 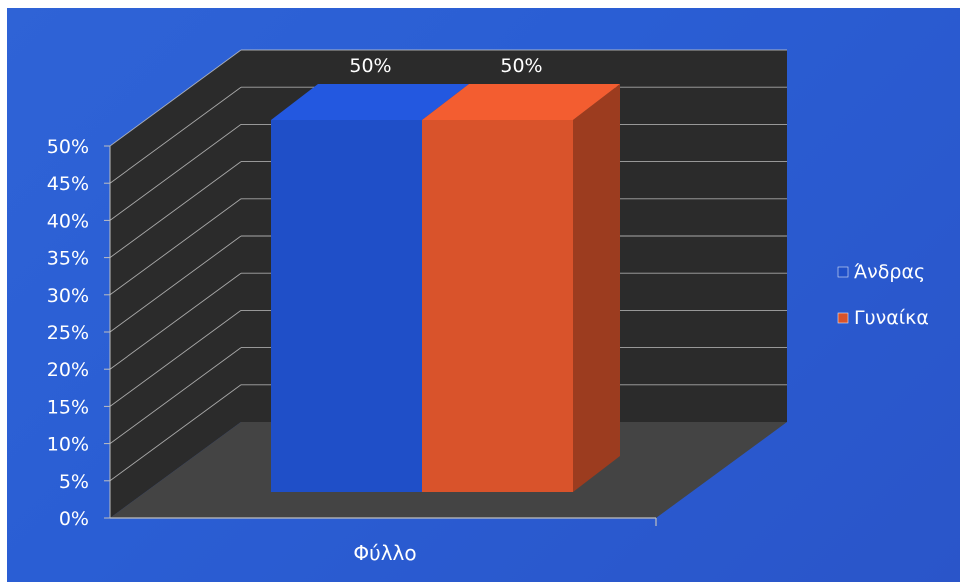 I want to click on y-tick-label: 45%, so click(x=68, y=184).